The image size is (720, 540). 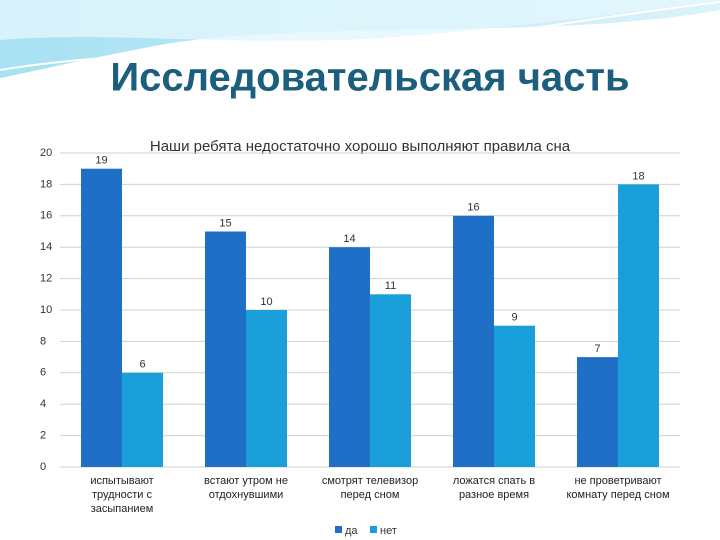 What do you see at coordinates (351, 531) in the screenshot?
I see `legend-label: да` at bounding box center [351, 531].